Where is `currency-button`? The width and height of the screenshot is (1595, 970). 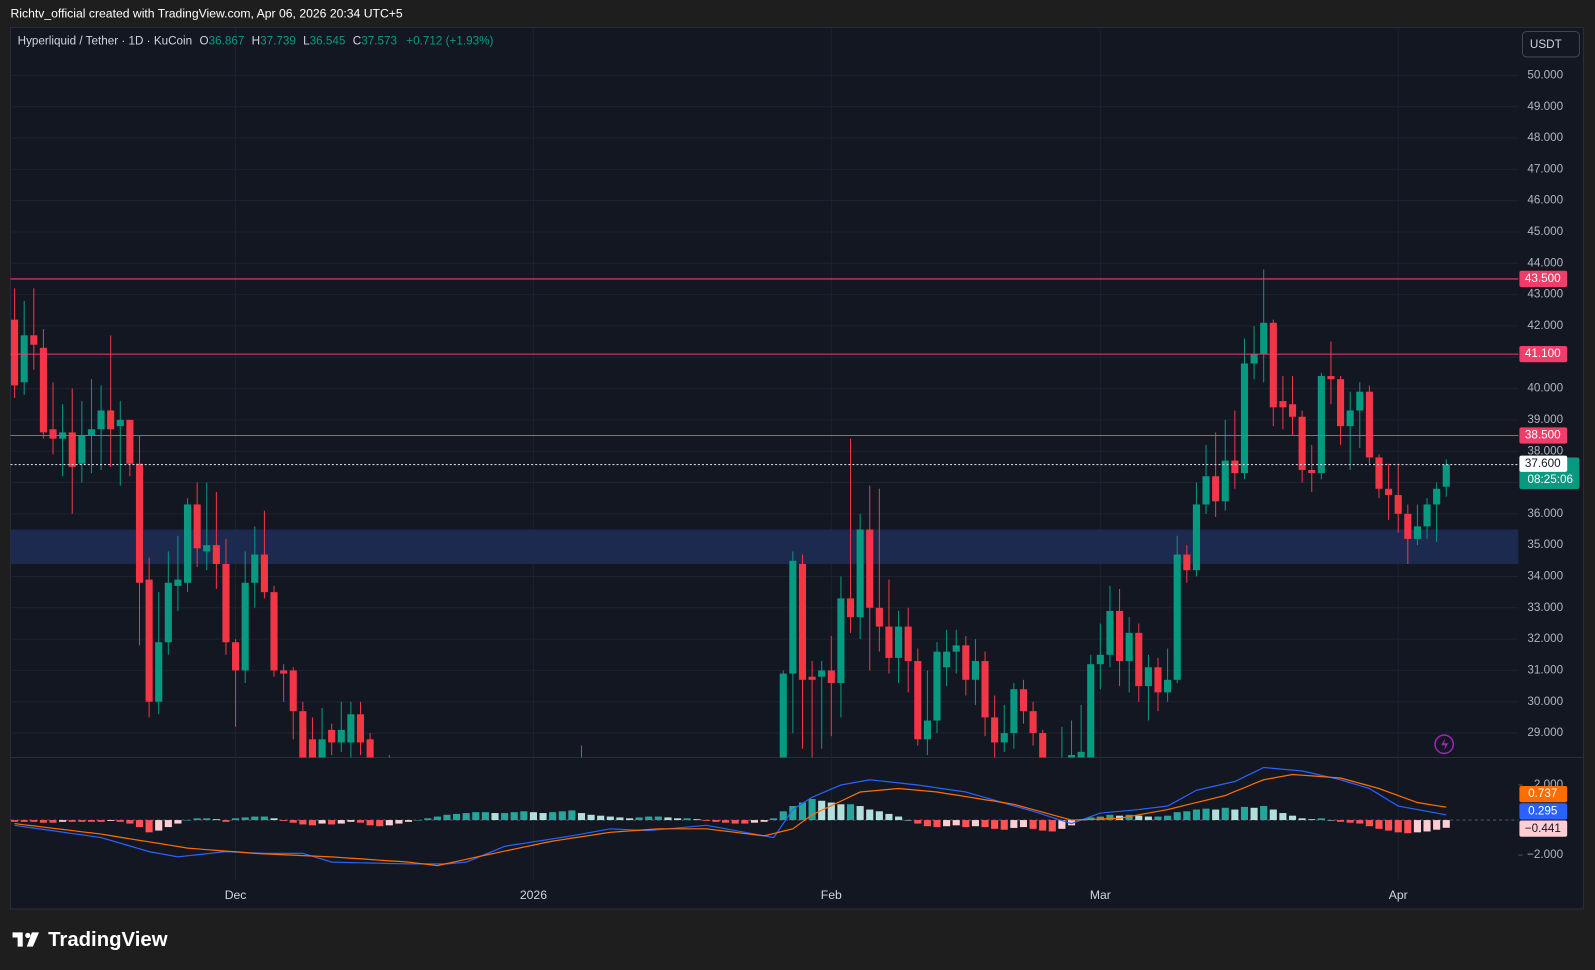
currency-button is located at coordinates (1550, 44).